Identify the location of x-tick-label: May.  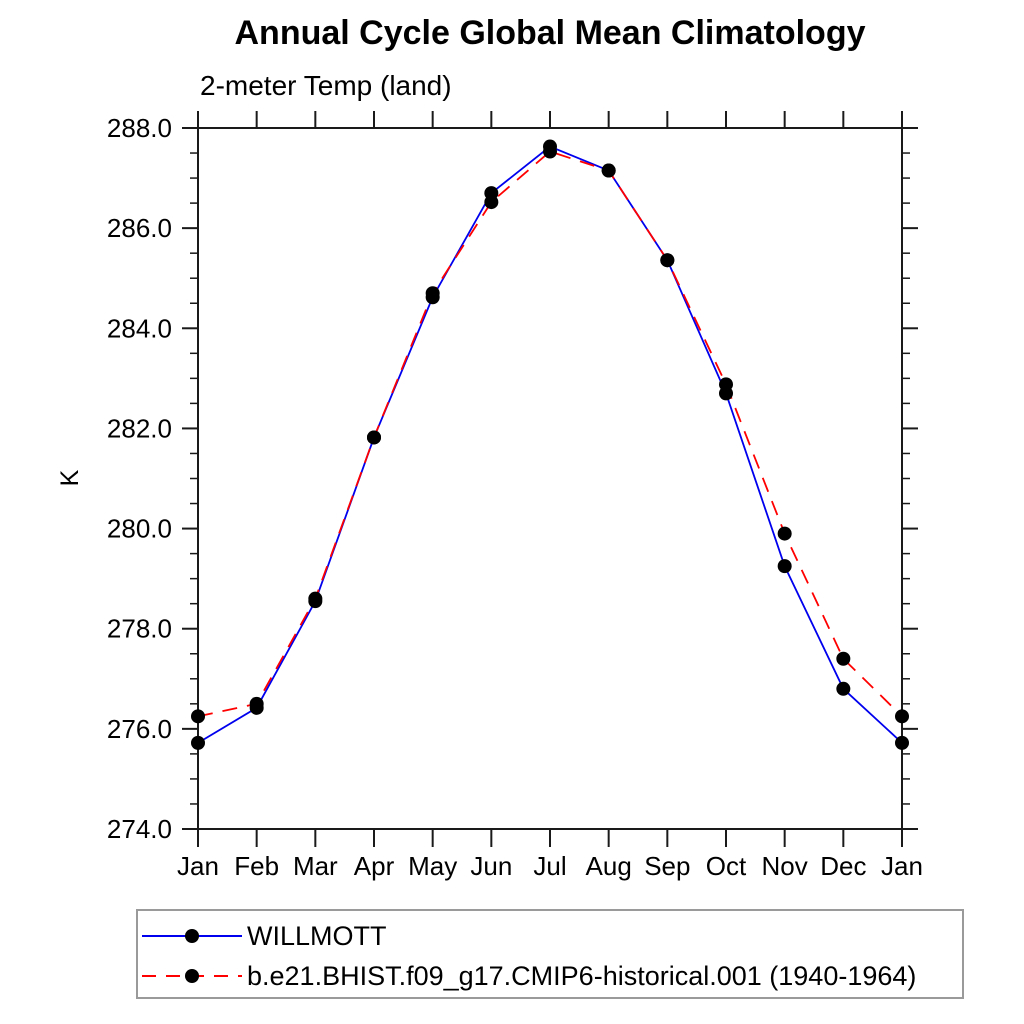
(432, 866).